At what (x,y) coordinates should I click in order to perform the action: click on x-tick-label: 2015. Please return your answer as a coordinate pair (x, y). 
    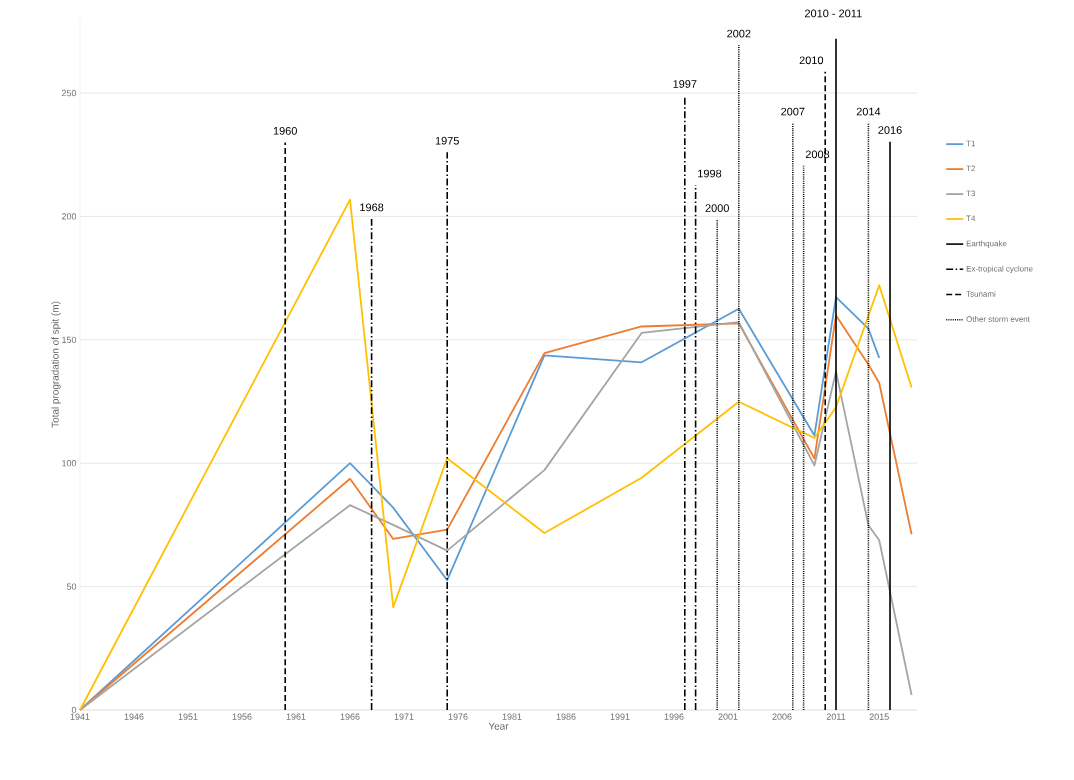
    Looking at the image, I should click on (879, 716).